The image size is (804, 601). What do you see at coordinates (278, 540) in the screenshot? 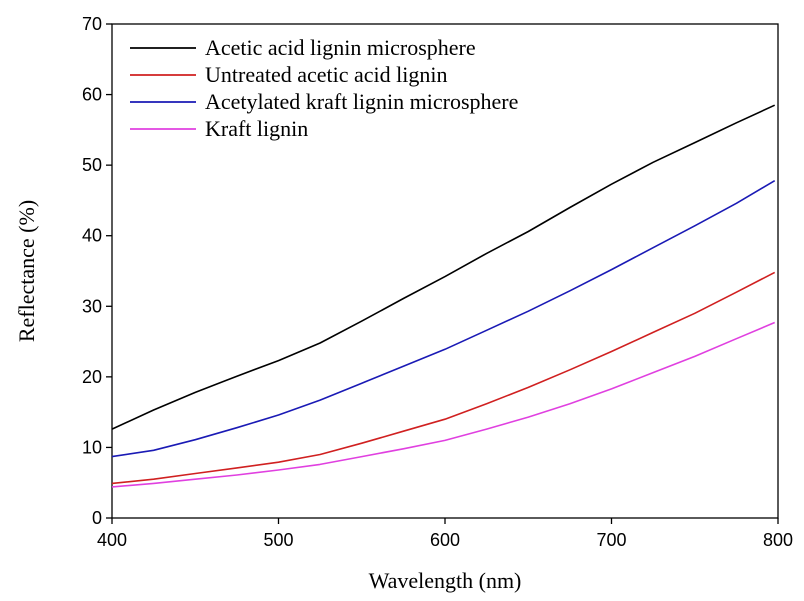
I see `x-tick-label: 500` at bounding box center [278, 540].